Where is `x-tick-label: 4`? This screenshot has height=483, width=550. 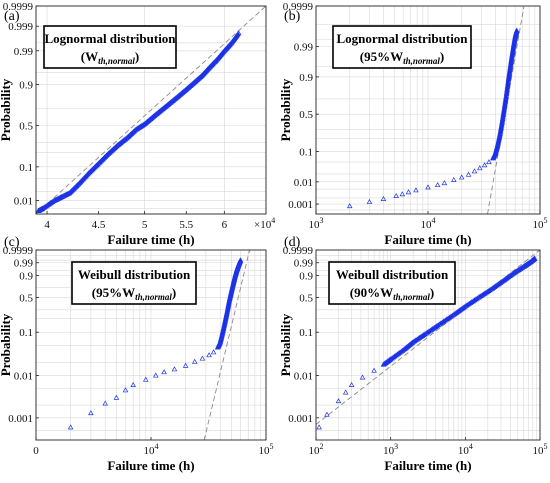
x-tick-label: 4 is located at coordinates (47, 225).